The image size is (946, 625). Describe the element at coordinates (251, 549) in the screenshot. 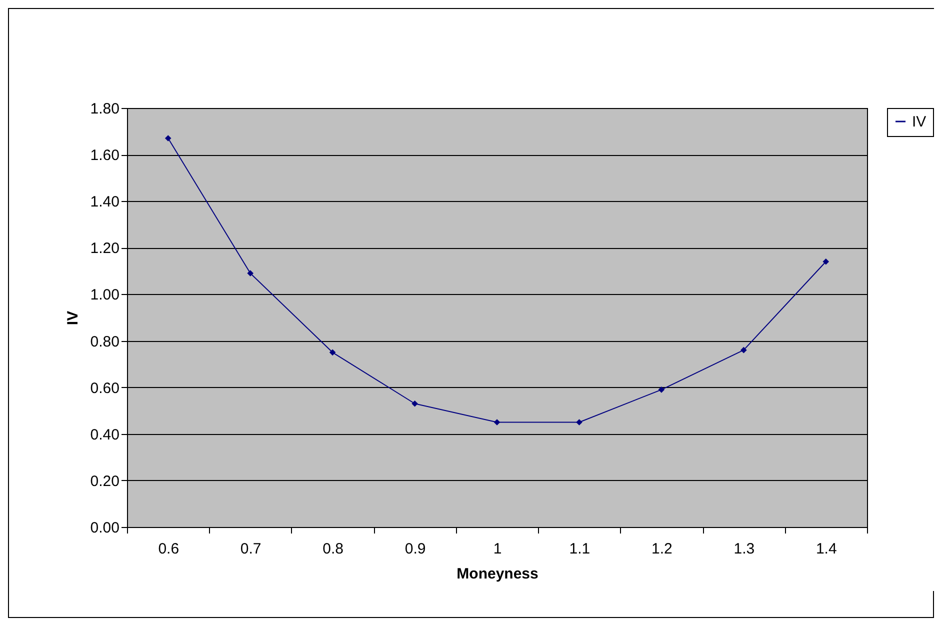

I see `x-tick-label: 0.7` at that location.